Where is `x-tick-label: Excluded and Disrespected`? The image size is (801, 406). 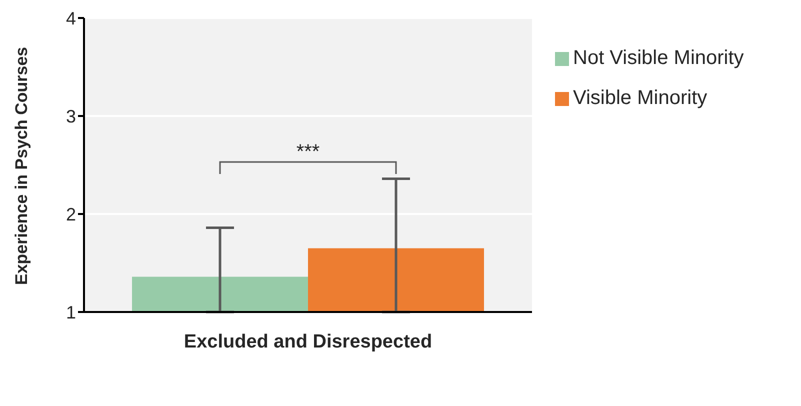 x-tick-label: Excluded and Disrespected is located at coordinates (308, 341).